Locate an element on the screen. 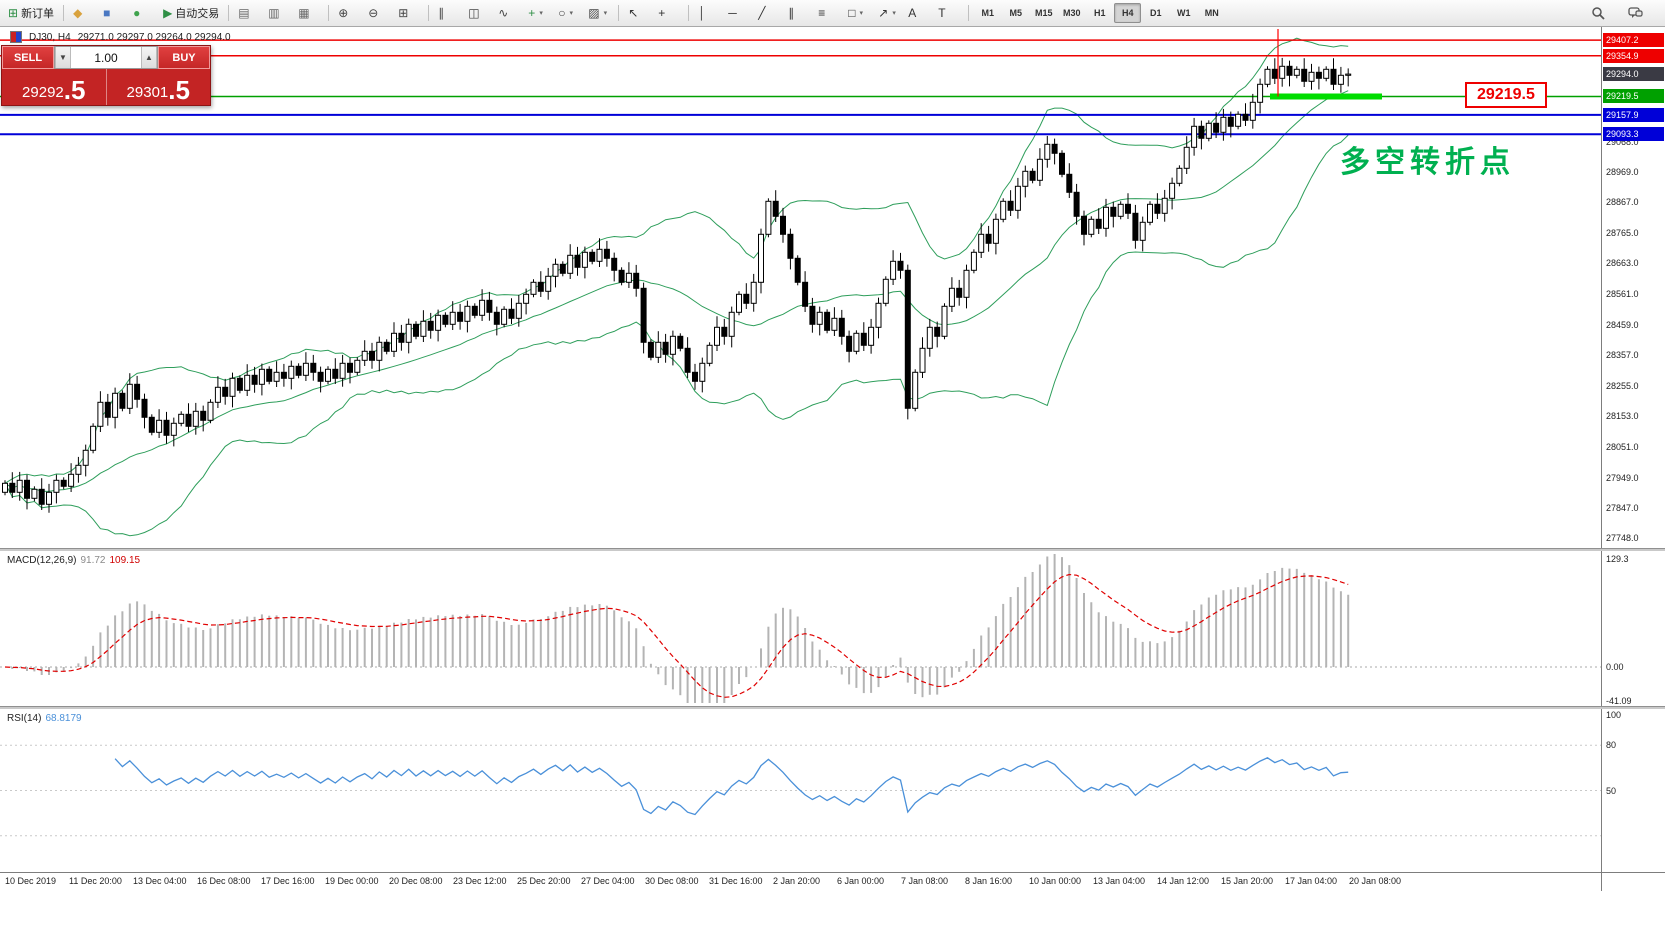  horizontal-line-button: ─ is located at coordinates (738, 13).